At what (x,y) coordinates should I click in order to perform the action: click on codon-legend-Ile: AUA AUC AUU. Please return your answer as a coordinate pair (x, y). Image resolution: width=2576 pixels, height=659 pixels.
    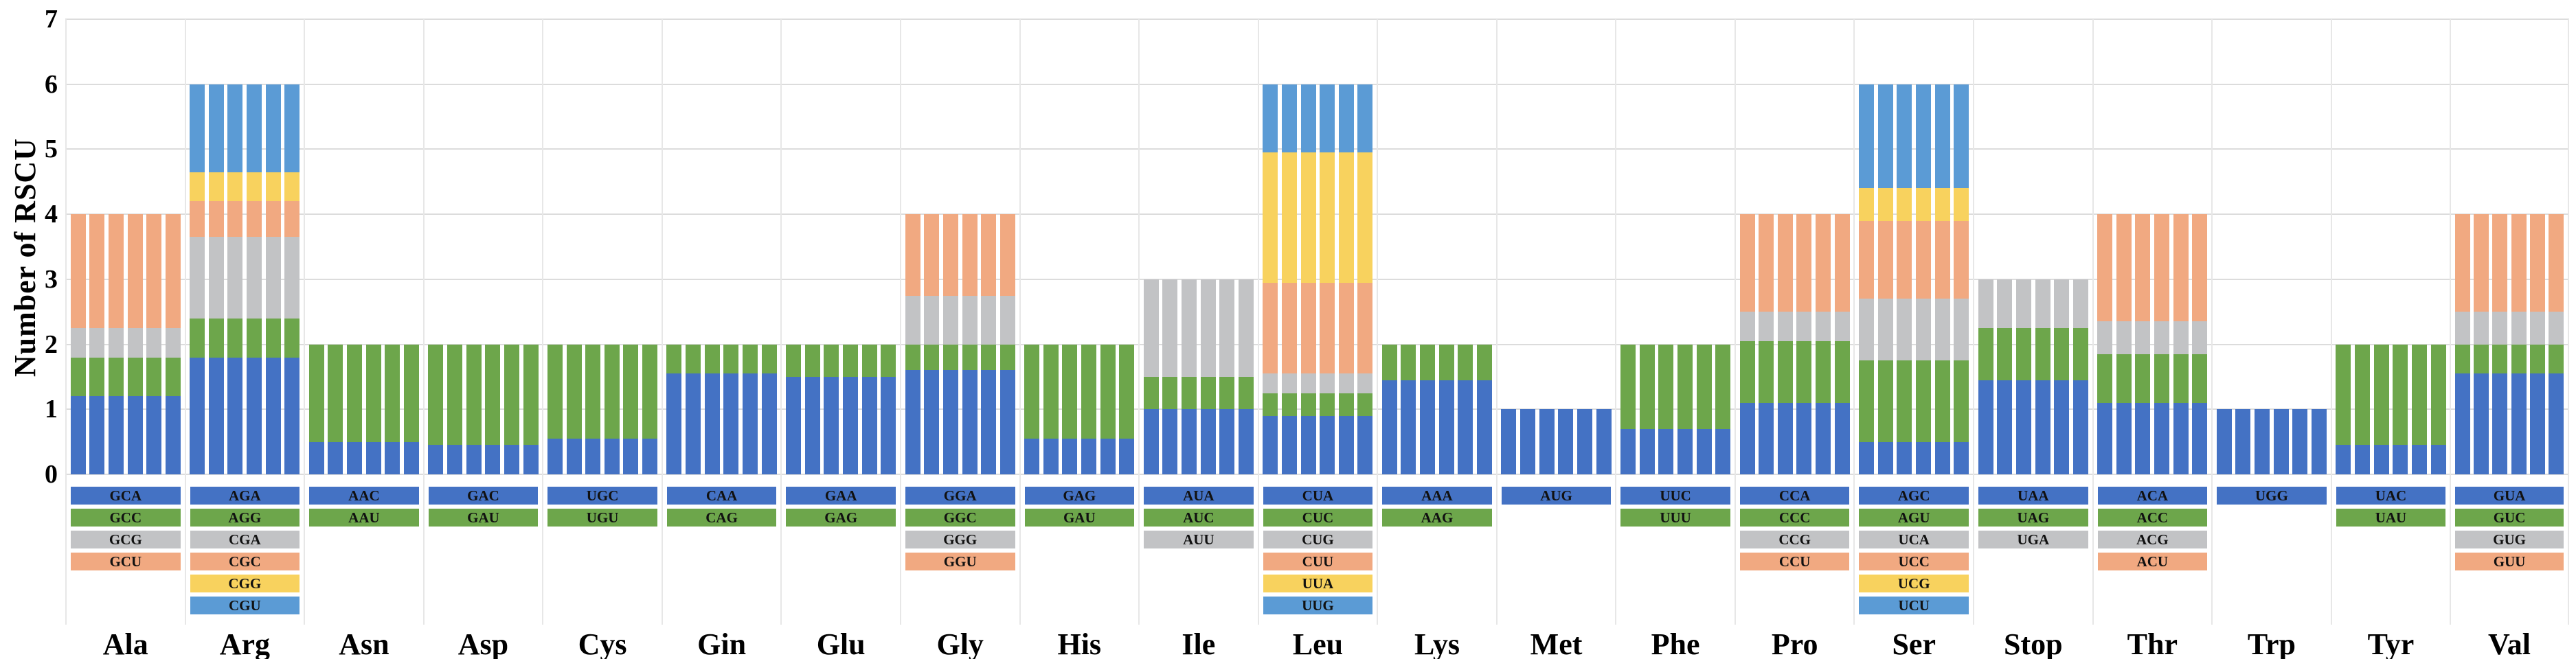
    Looking at the image, I should click on (1199, 520).